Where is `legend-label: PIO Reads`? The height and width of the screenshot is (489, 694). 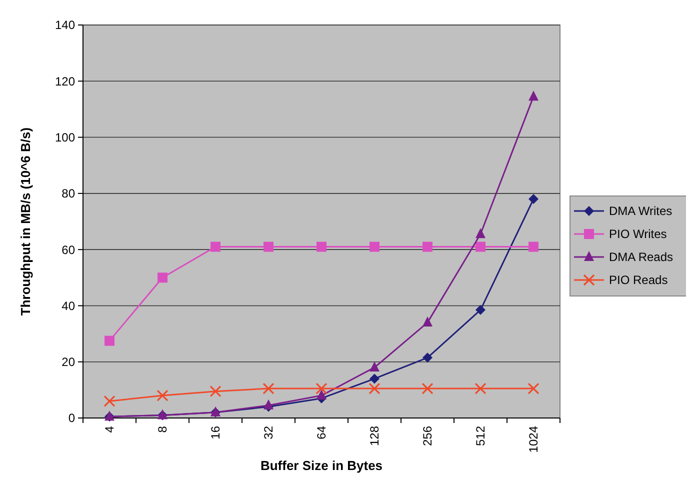
legend-label: PIO Reads is located at coordinates (638, 280).